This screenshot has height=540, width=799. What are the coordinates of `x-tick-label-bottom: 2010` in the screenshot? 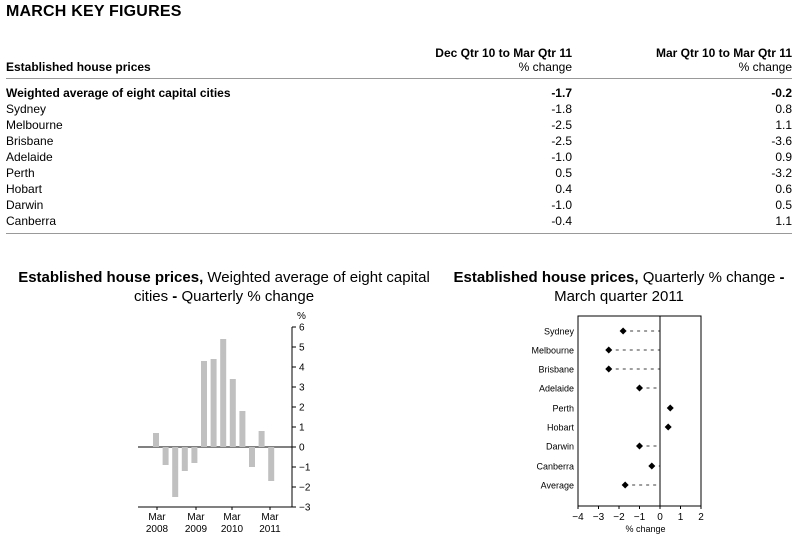 It's located at (232, 529).